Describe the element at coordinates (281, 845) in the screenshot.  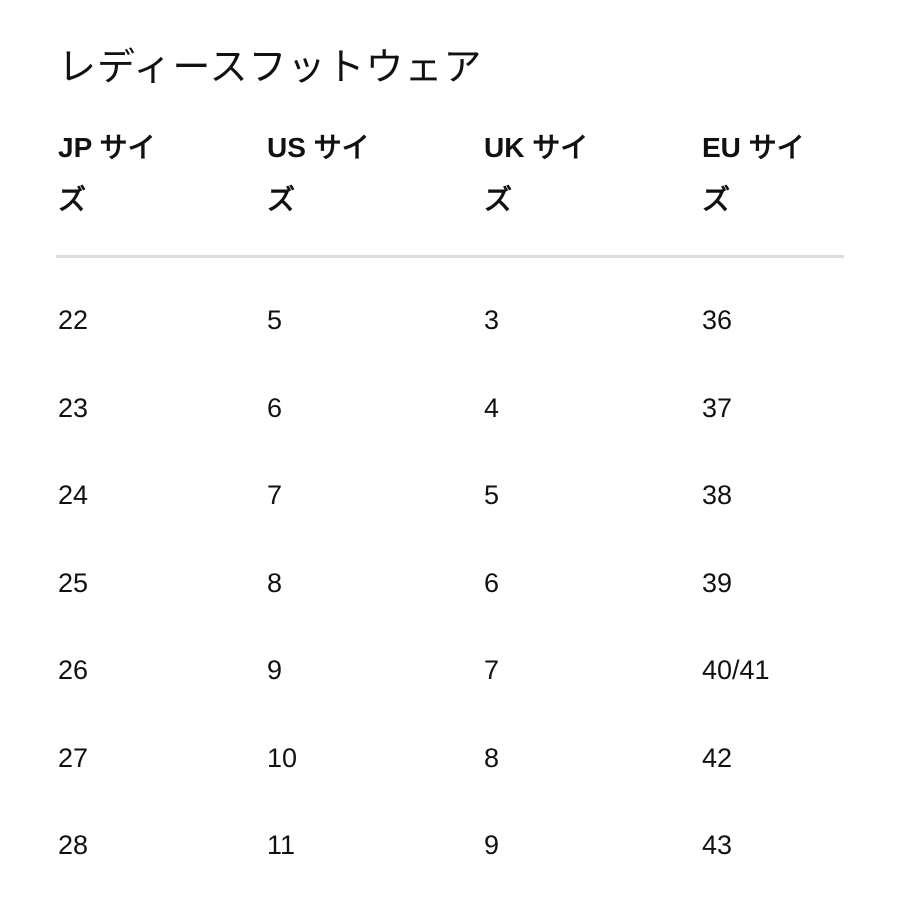
I see `table-cell: 11` at that location.